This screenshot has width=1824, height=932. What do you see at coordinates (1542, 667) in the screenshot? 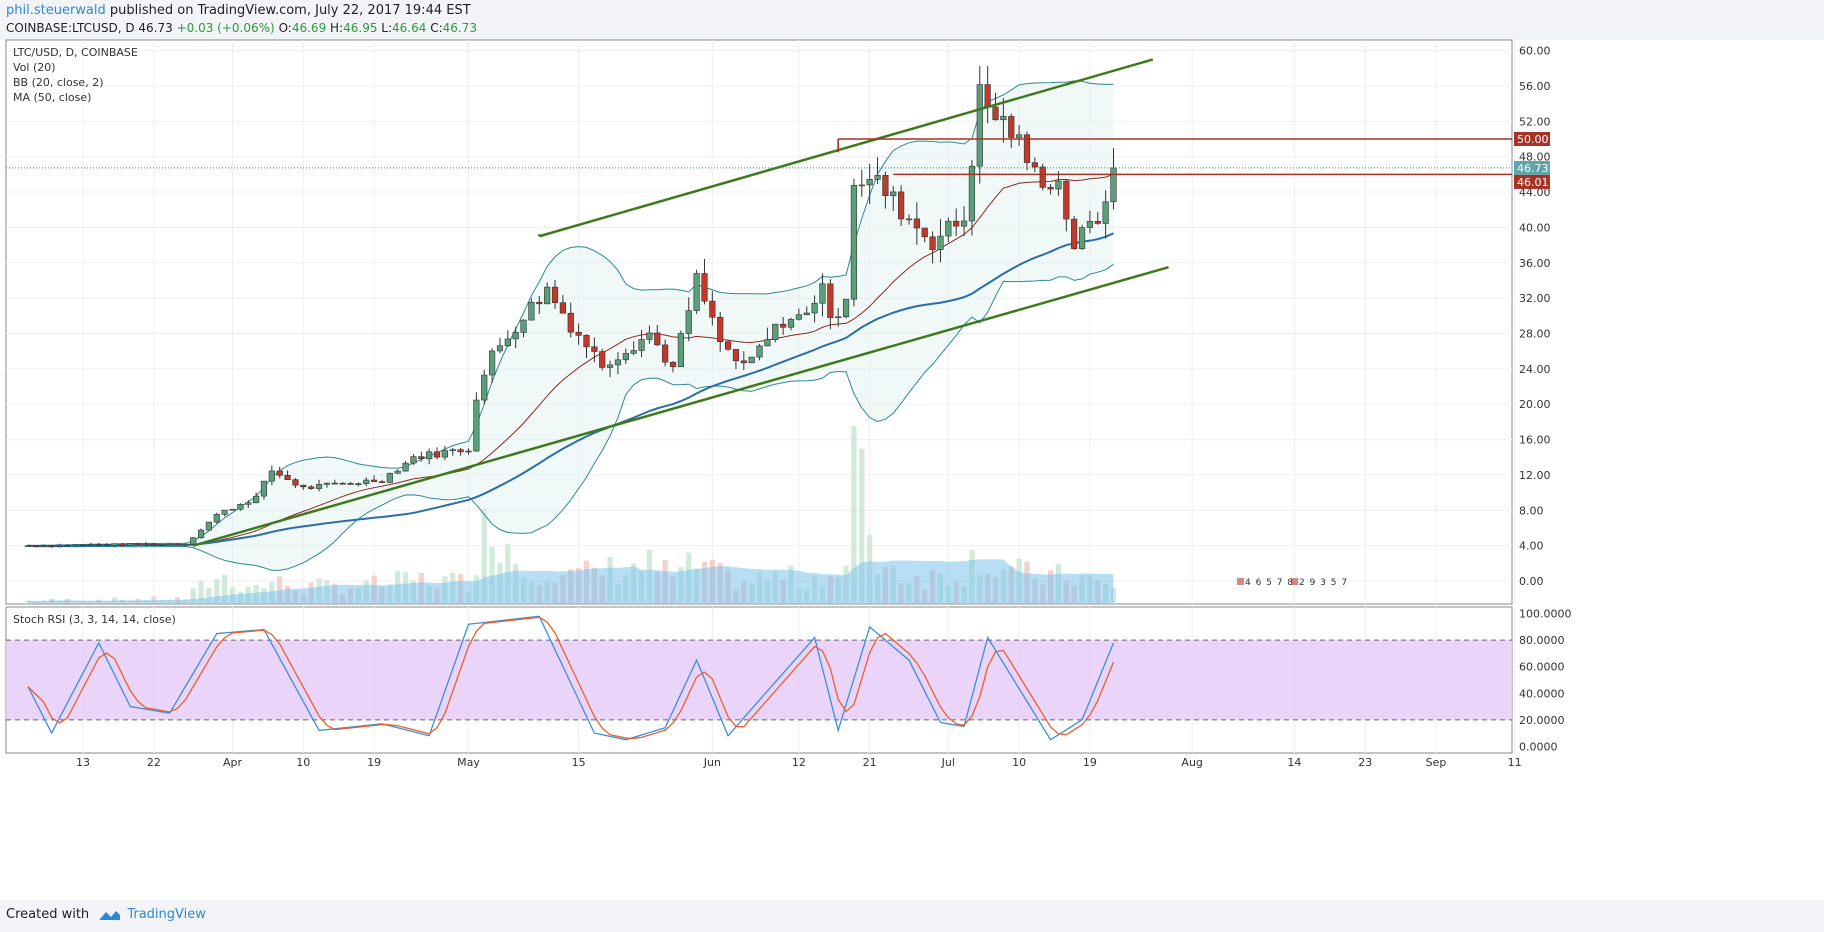
I see `stoch-tick-label: 60.0000` at bounding box center [1542, 667].